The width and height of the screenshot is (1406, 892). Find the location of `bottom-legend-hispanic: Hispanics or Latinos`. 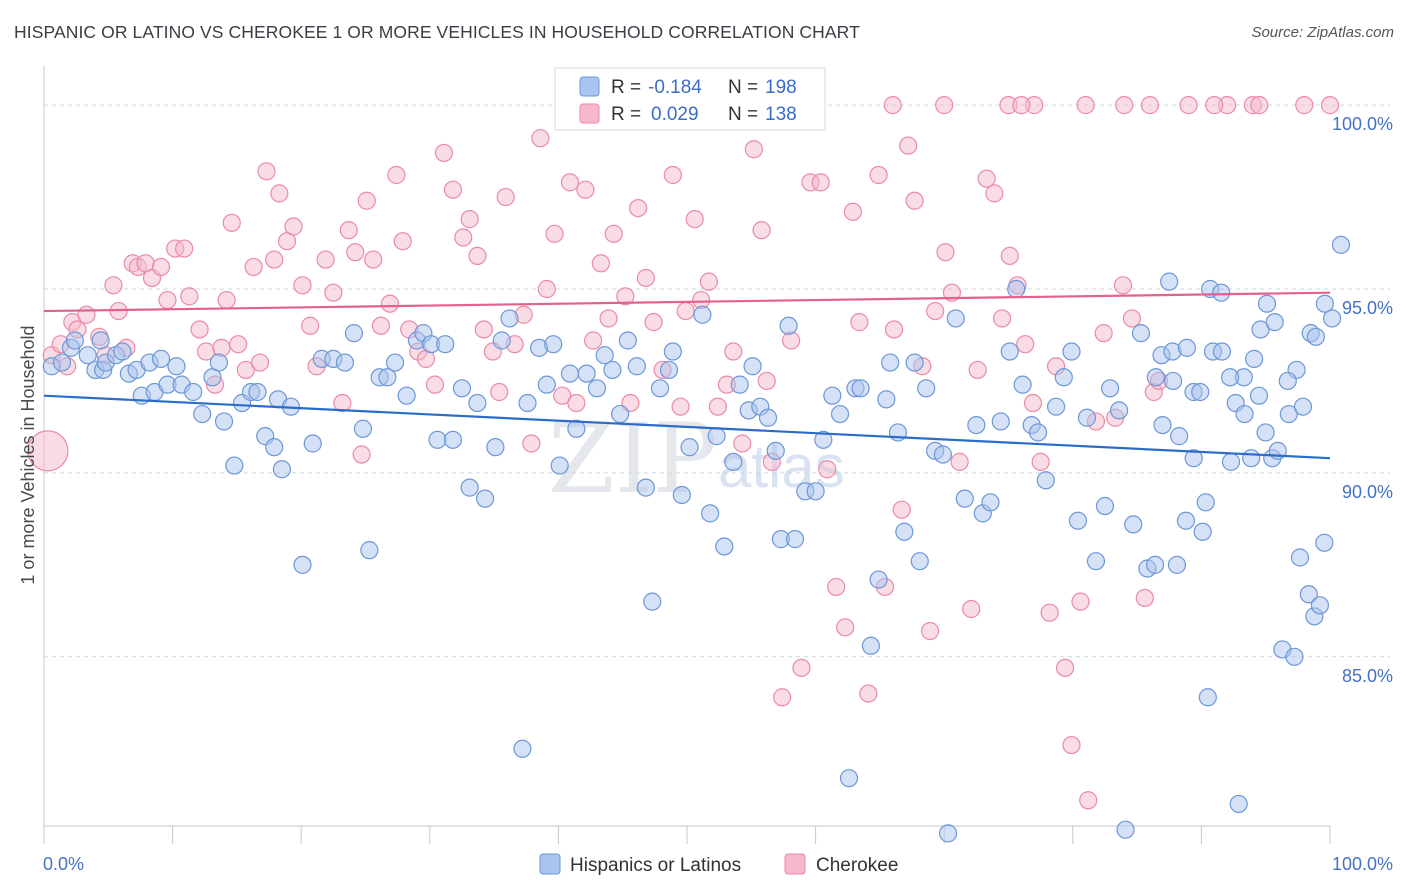

bottom-legend-hispanic: Hispanics or Latinos is located at coordinates (655, 865).